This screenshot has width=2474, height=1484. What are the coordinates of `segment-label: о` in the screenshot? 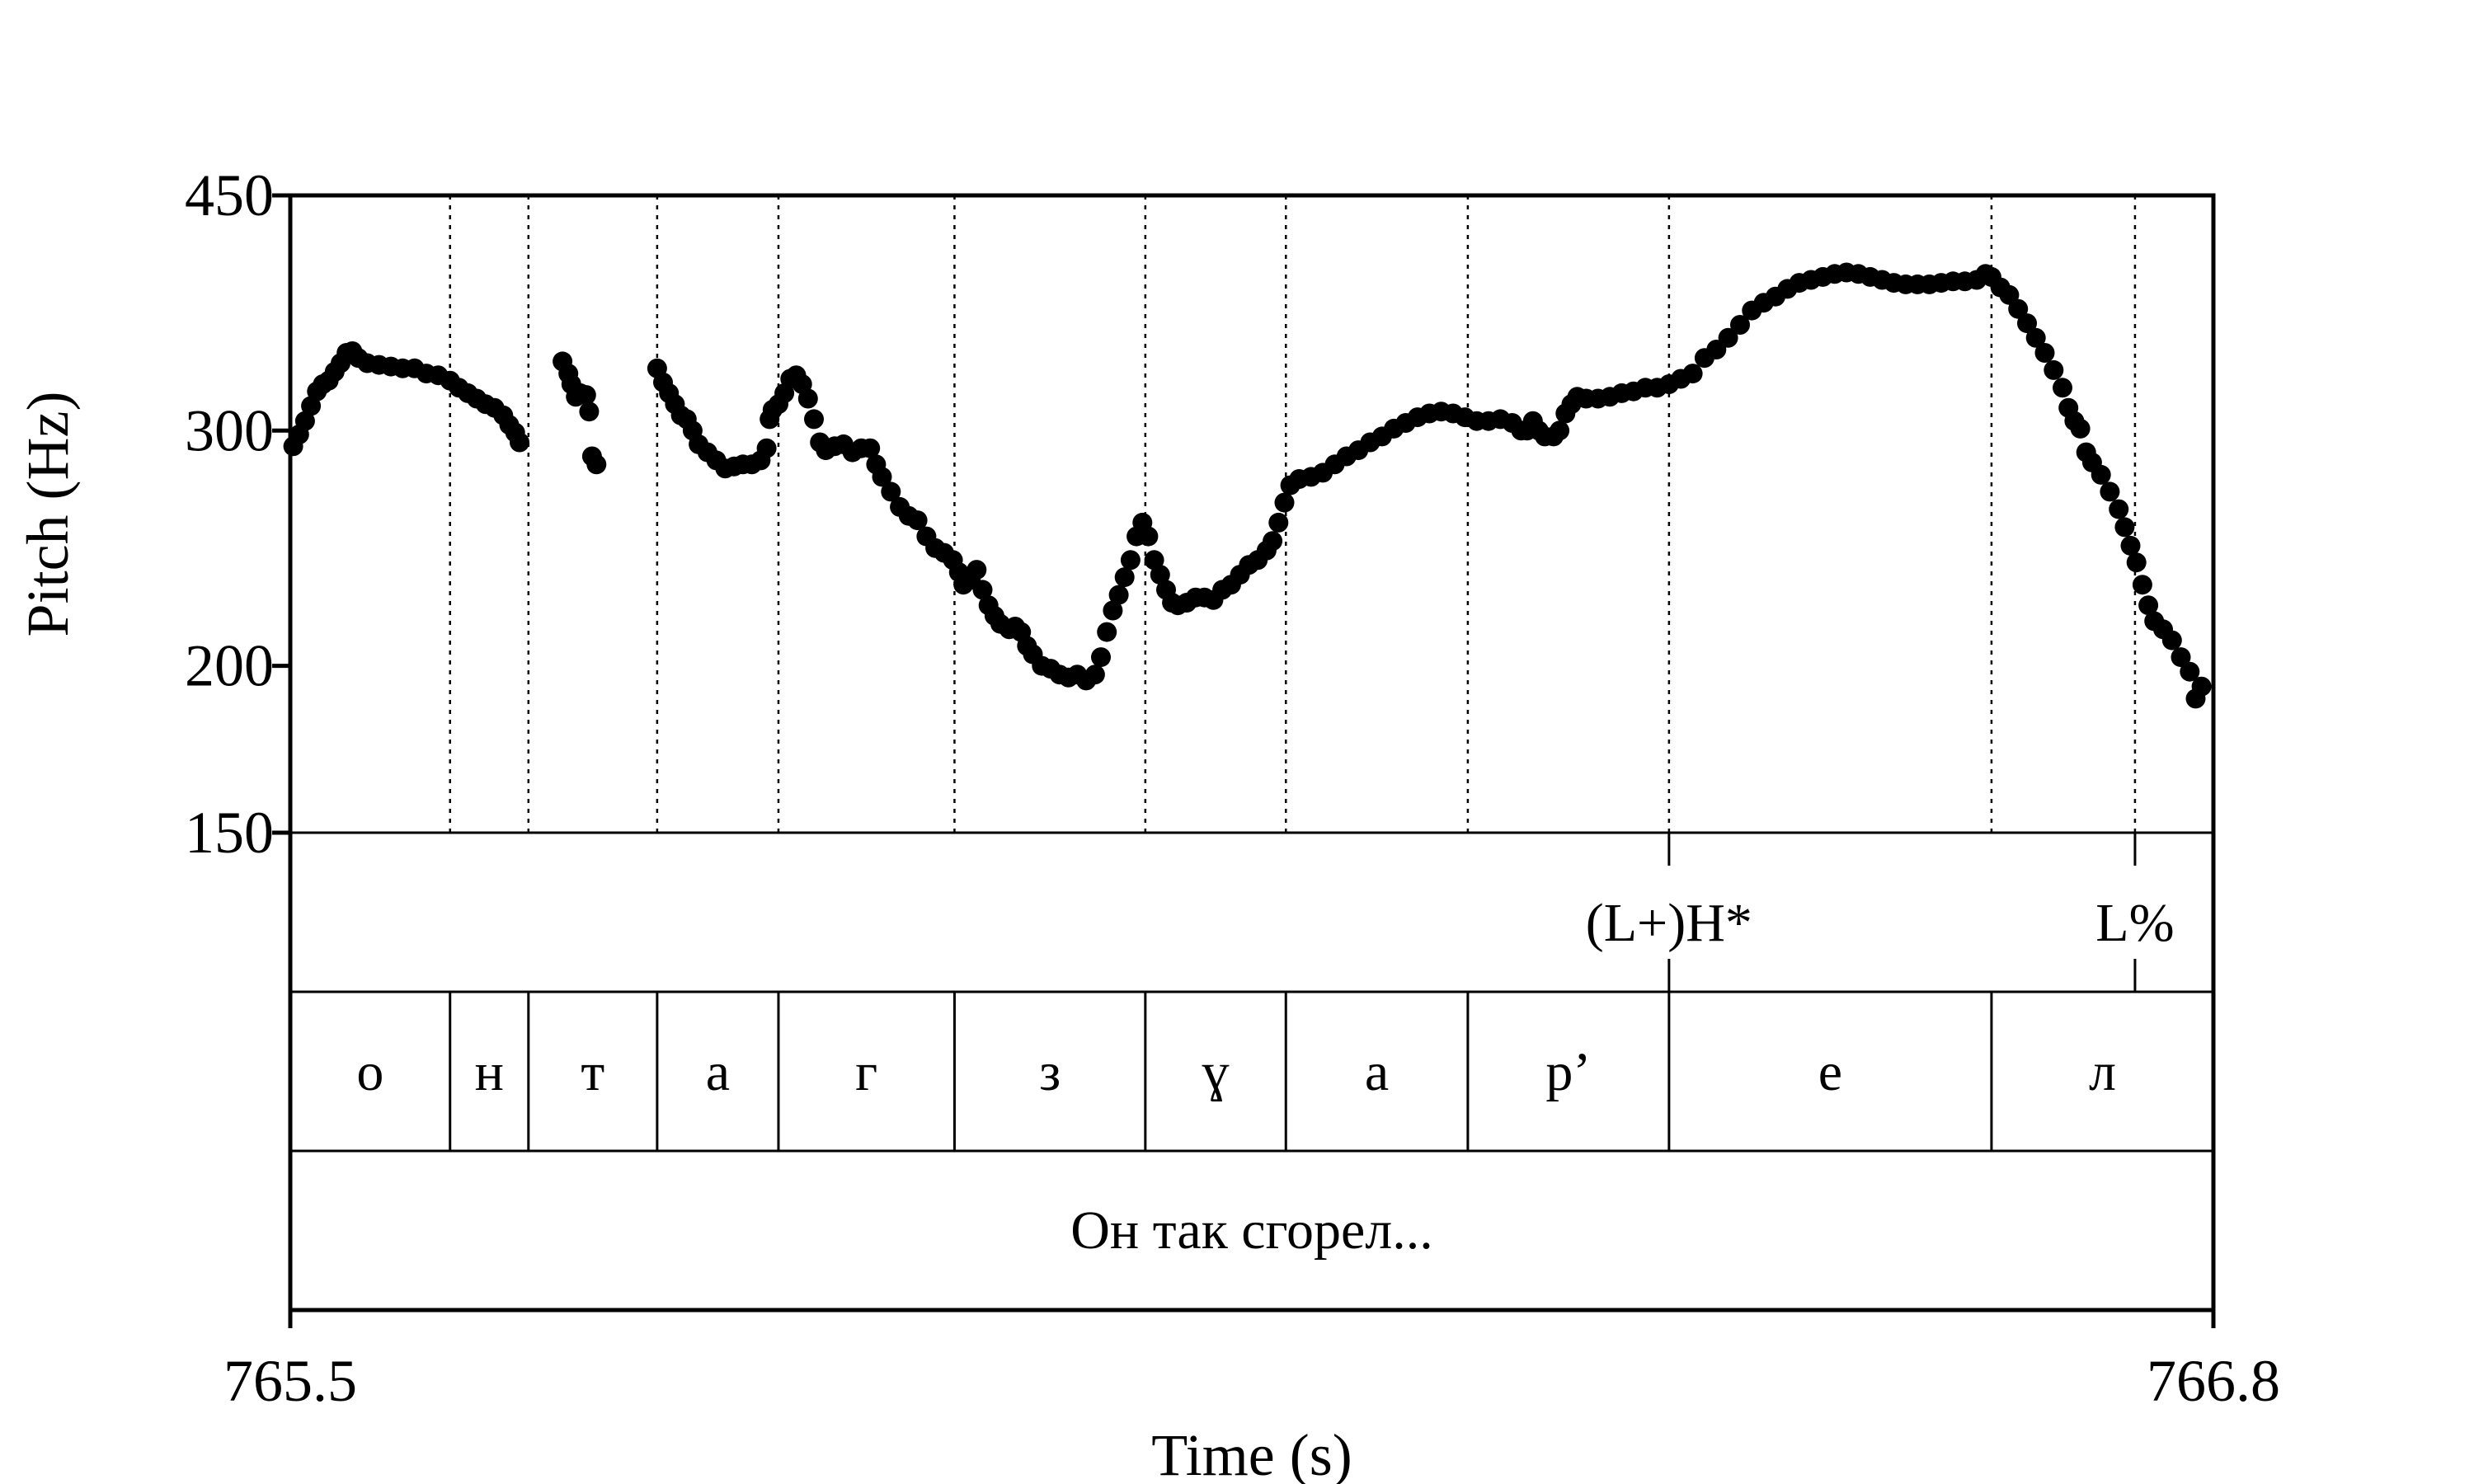 It's located at (369, 1072).